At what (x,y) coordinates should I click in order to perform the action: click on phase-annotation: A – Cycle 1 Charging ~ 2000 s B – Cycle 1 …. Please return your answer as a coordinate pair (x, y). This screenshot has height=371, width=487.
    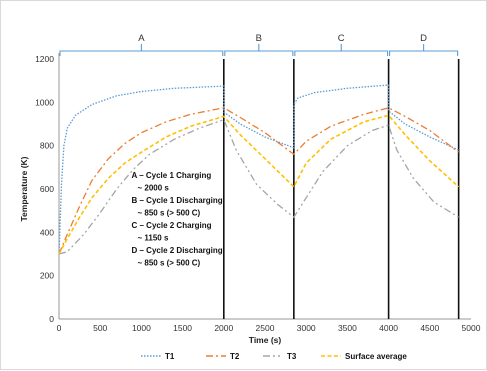
    Looking at the image, I should click on (177, 219).